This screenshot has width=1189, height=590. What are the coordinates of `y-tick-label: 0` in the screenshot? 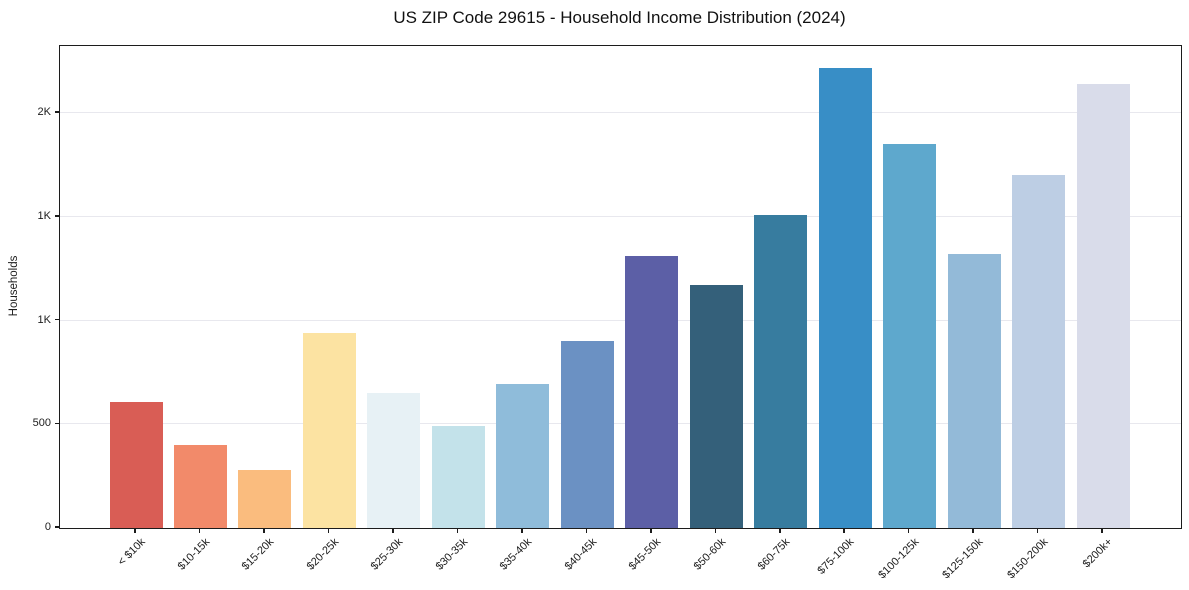 It's located at (47, 527).